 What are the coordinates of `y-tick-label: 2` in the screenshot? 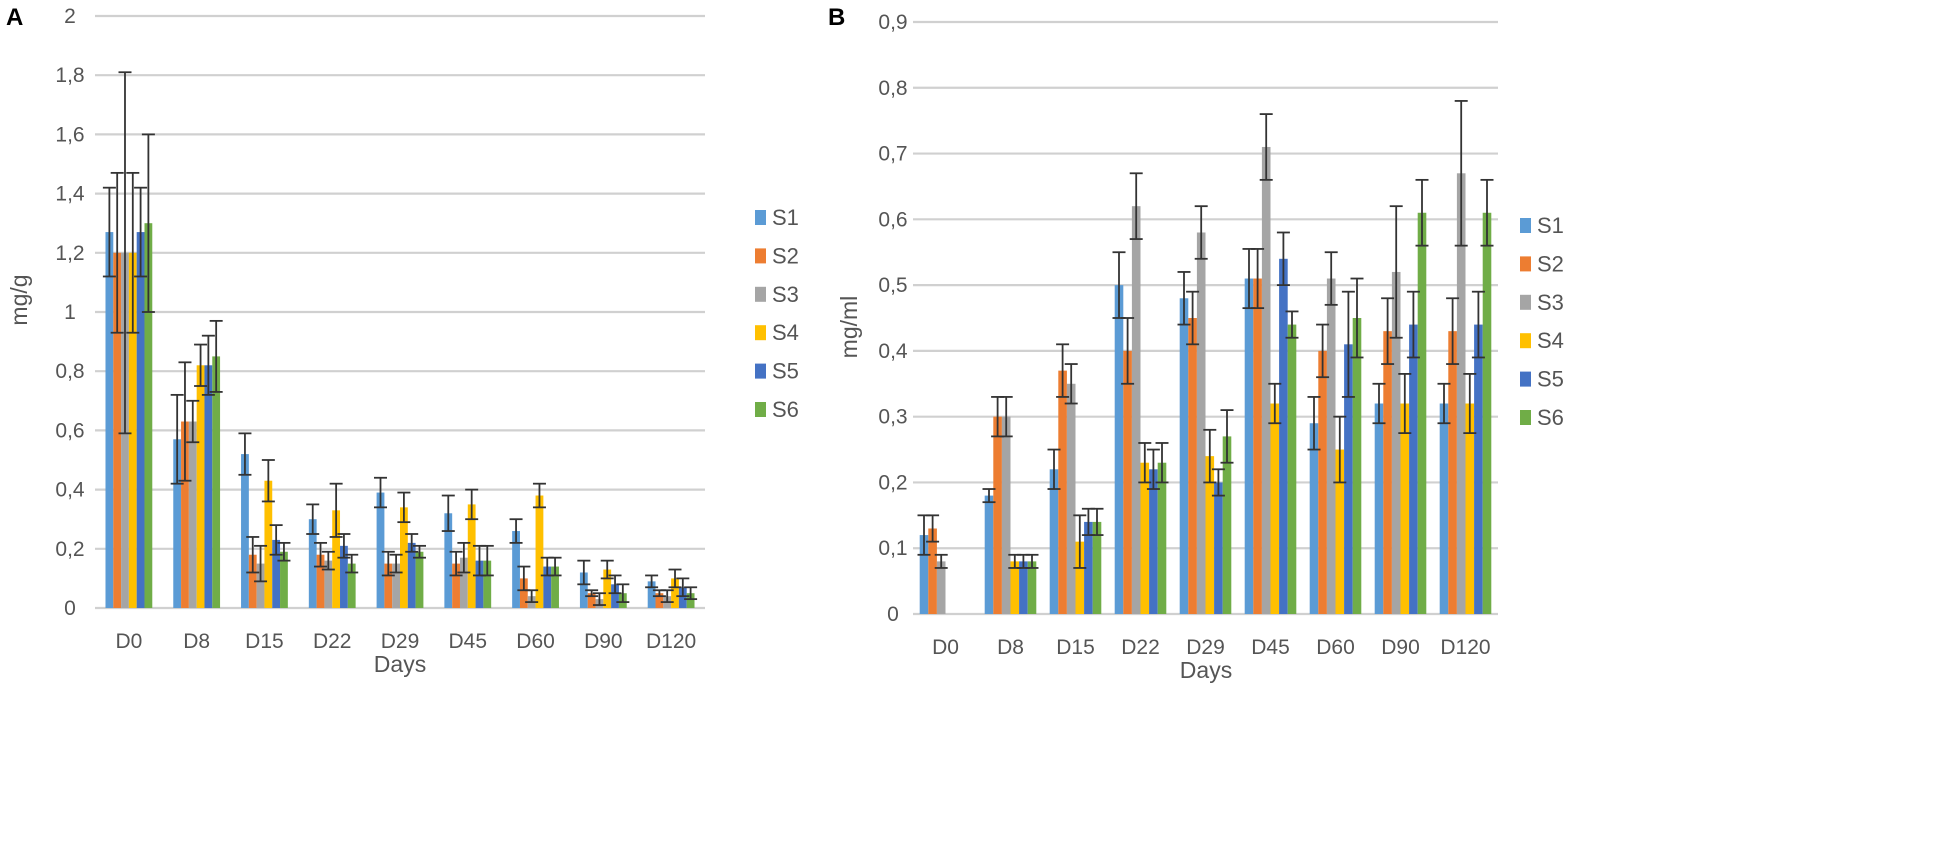 It's located at (70, 16).